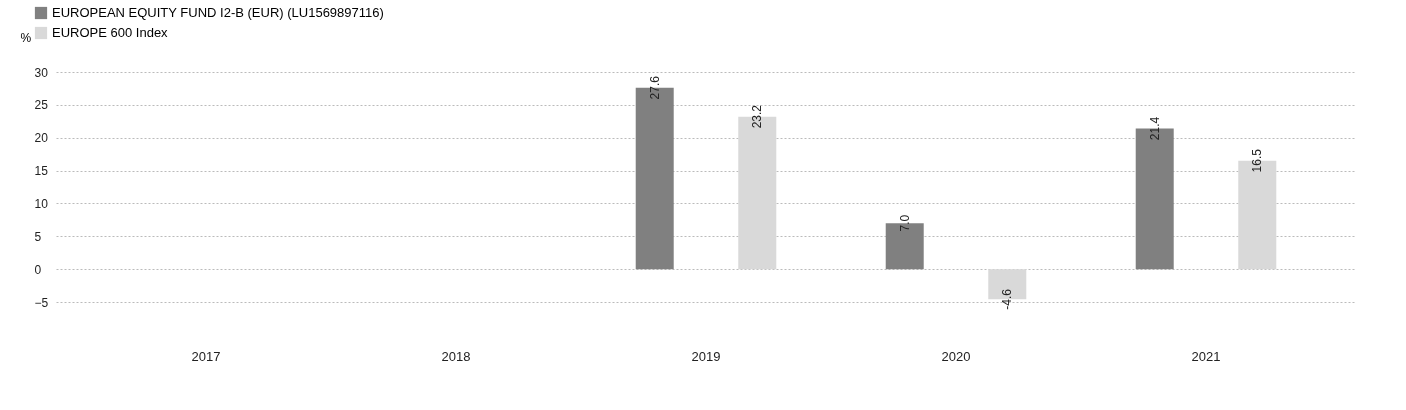 This screenshot has height=410, width=1406. What do you see at coordinates (41, 203) in the screenshot?
I see `y-tick-label: 10` at bounding box center [41, 203].